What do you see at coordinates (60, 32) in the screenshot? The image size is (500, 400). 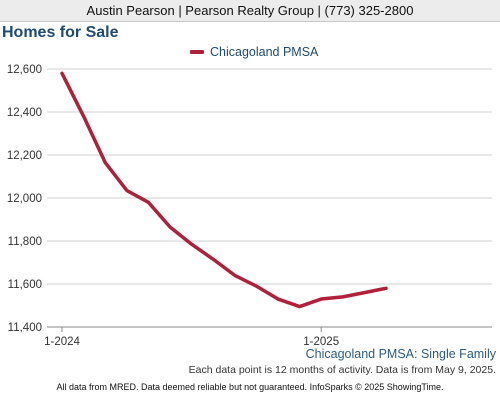 I see `page-title: Homes for Sale` at bounding box center [60, 32].